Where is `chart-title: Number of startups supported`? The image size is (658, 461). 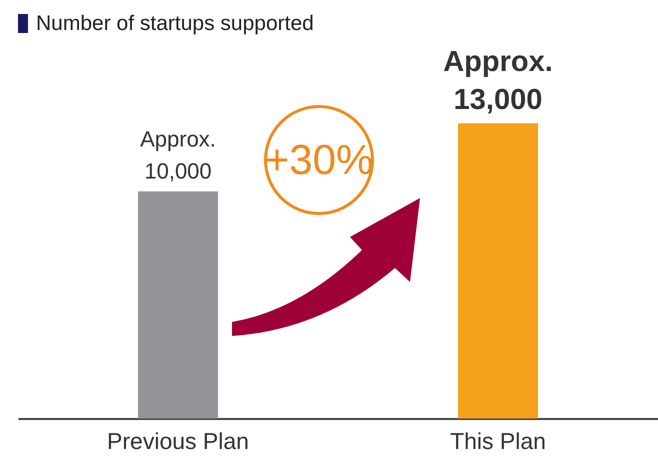 chart-title: Number of startups supported is located at coordinates (175, 23).